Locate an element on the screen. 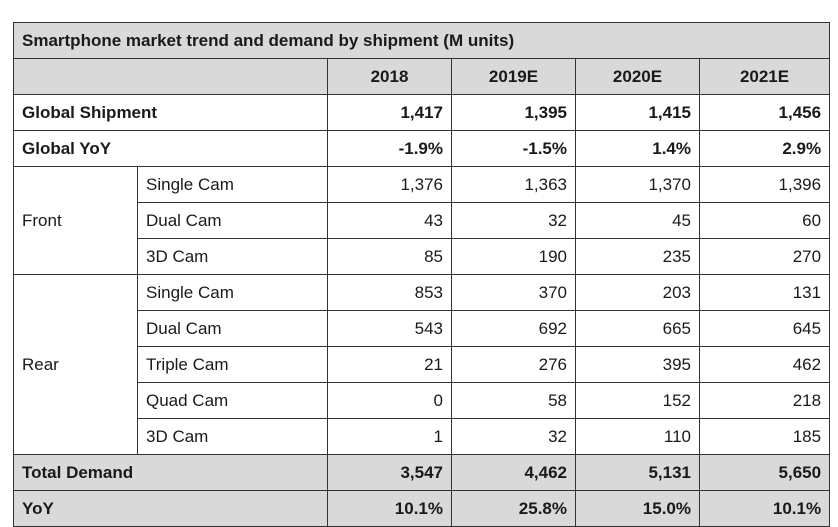  value-cell: 2.9% is located at coordinates (764, 148).